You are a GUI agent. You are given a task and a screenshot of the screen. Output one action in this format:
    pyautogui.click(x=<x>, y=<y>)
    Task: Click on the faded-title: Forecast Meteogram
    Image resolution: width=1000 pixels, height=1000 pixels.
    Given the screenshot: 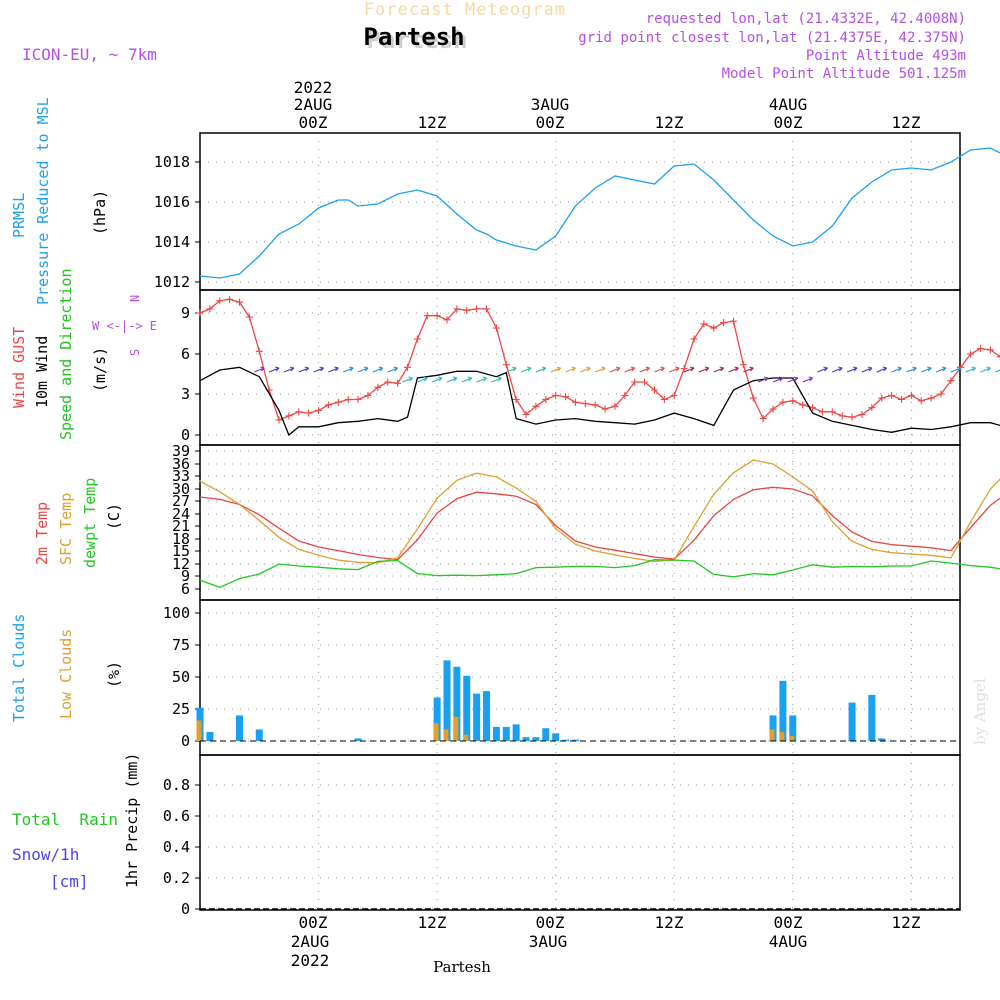 What is the action you would take?
    pyautogui.click(x=465, y=10)
    